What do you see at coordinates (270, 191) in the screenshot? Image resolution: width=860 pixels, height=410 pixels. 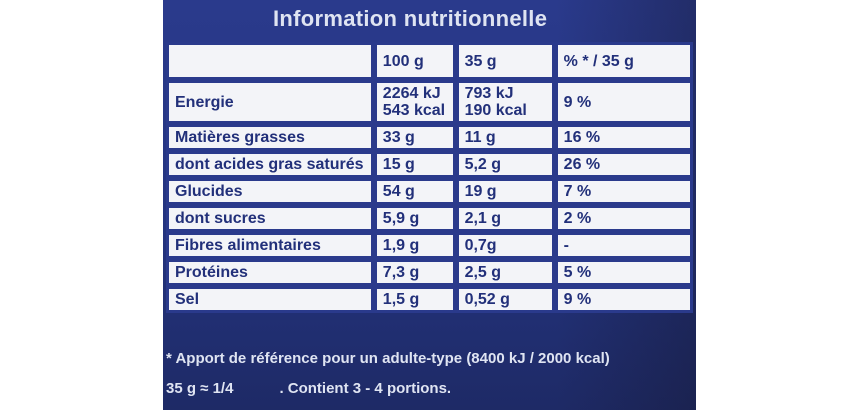 I see `row-label: Glucides` at bounding box center [270, 191].